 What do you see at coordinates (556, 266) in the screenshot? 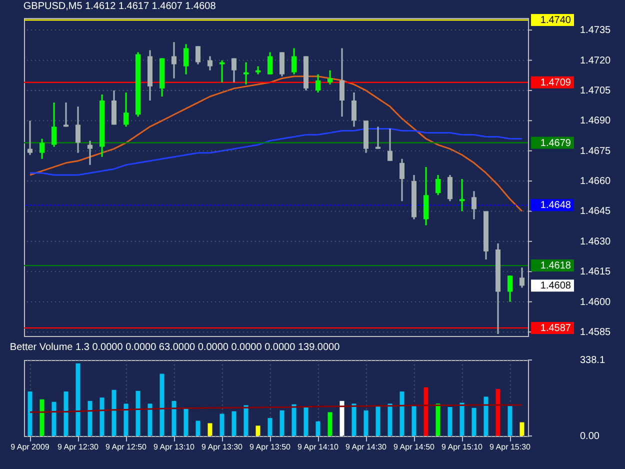
I see `ref-line-label: 1.4618` at bounding box center [556, 266].